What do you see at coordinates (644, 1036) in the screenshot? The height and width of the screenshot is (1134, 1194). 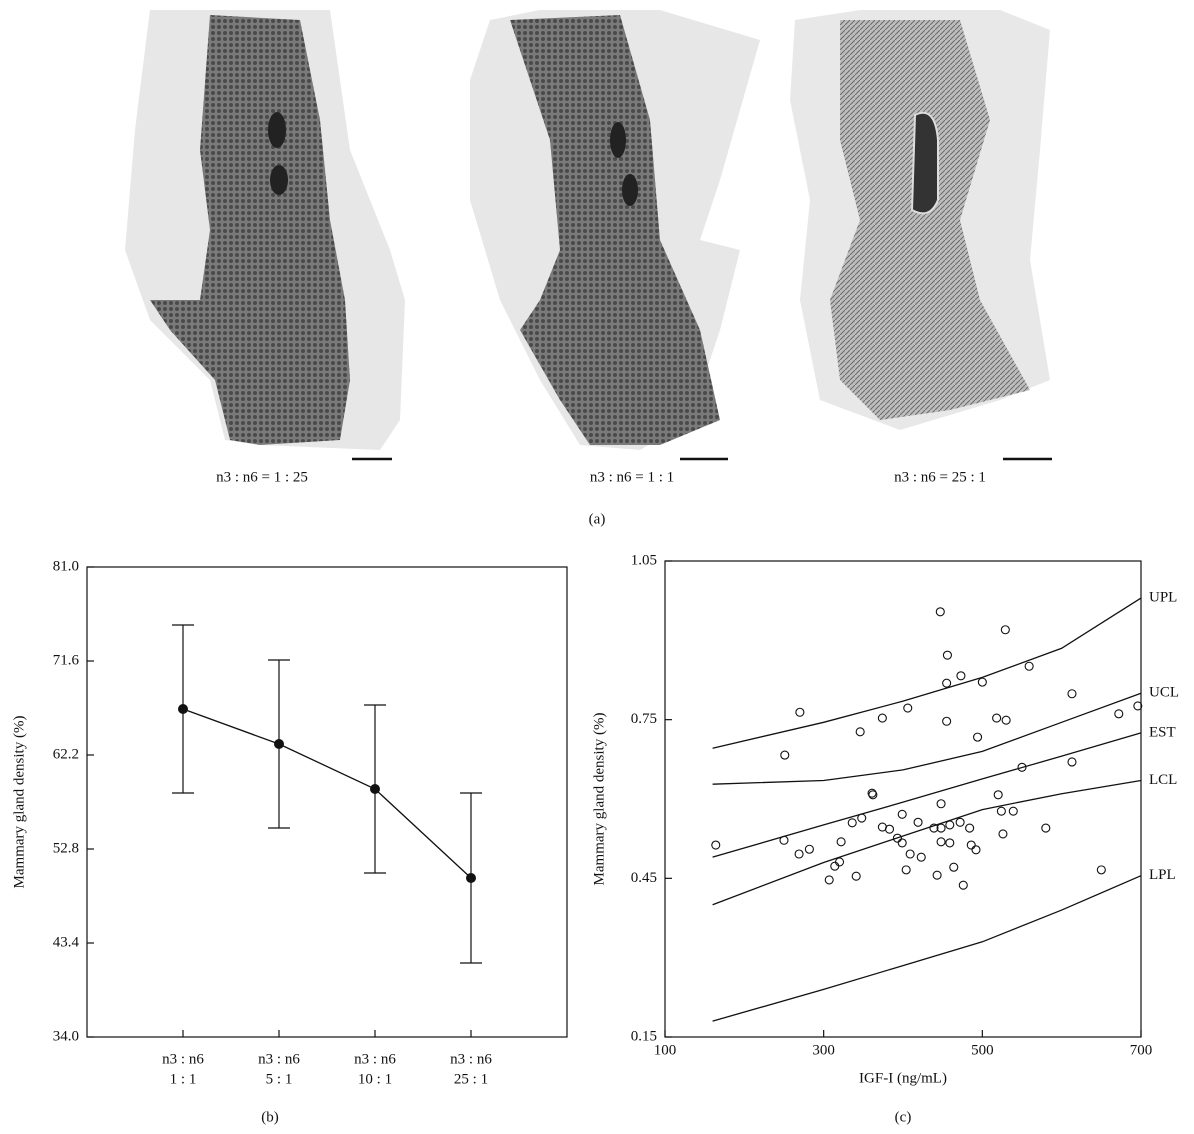 I see `y-tick-label: 0.15` at bounding box center [644, 1036].